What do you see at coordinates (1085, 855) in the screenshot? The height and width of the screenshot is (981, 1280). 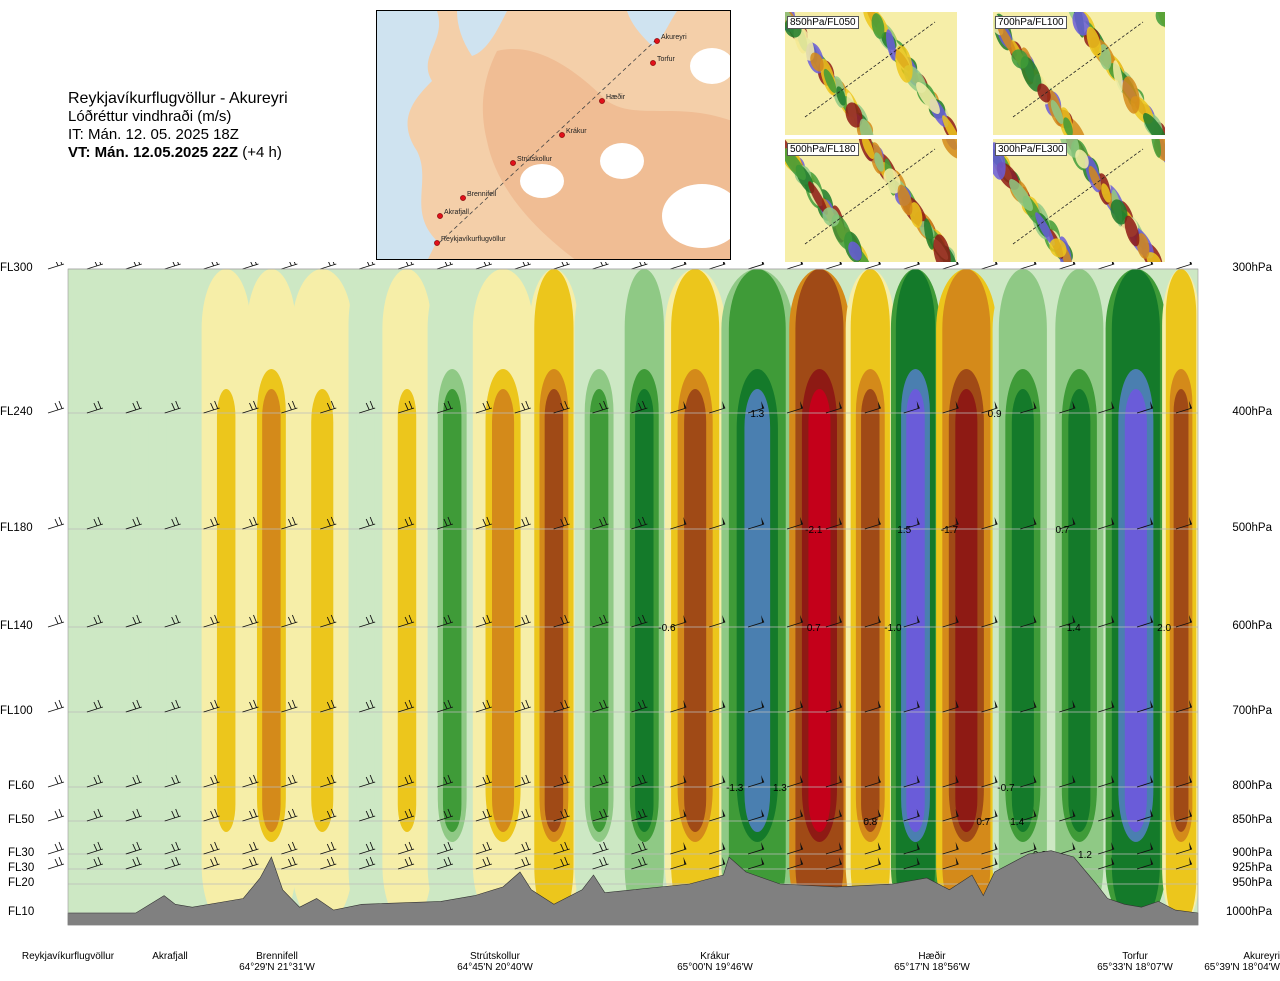 I see `value-label: 1.2` at bounding box center [1085, 855].